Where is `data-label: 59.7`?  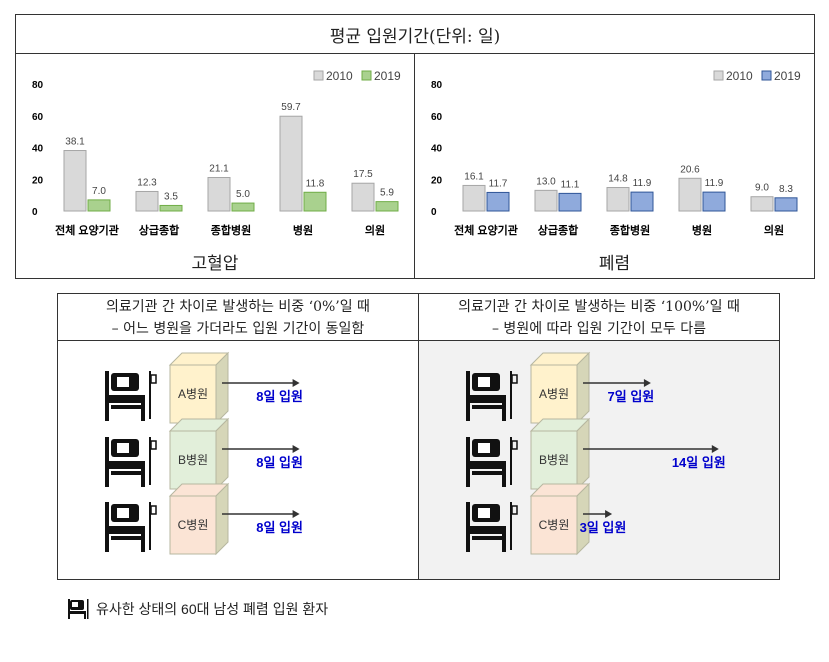
data-label: 59.7 is located at coordinates (291, 107).